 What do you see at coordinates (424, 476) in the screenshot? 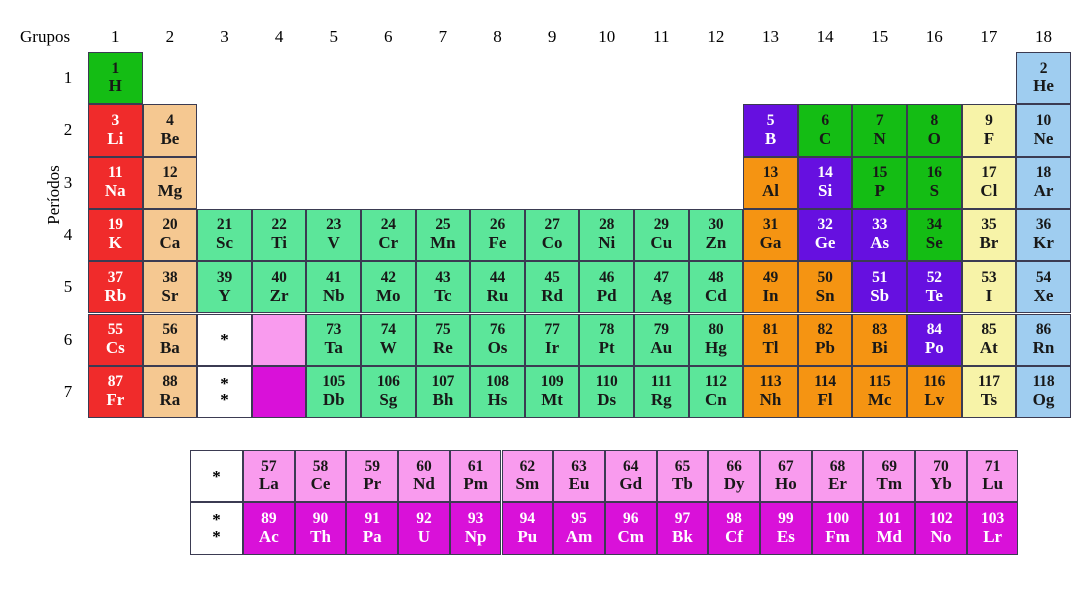
I see `element-cell-Nd: 60 Nd` at bounding box center [424, 476].